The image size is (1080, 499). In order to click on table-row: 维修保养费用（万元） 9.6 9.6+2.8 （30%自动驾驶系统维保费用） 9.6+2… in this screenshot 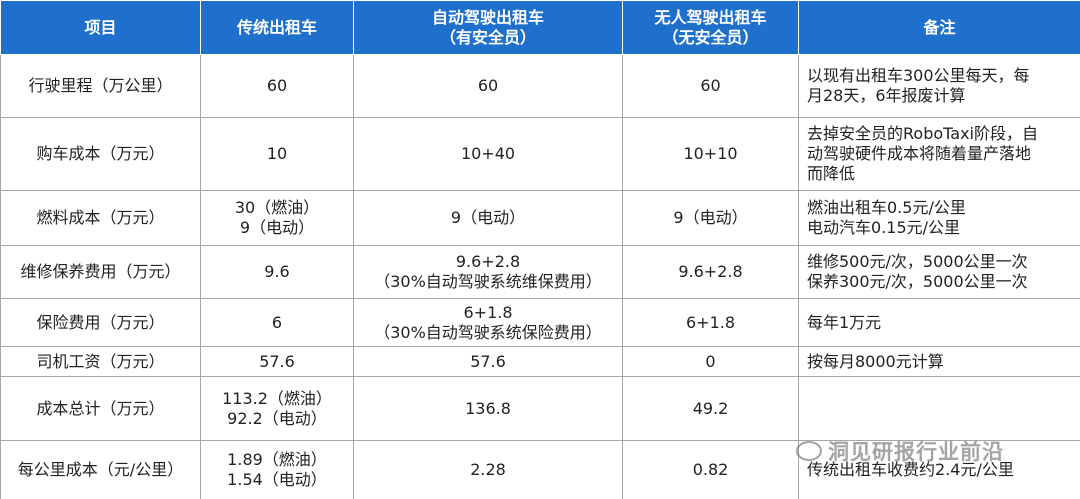, I will do `click(540, 272)`.